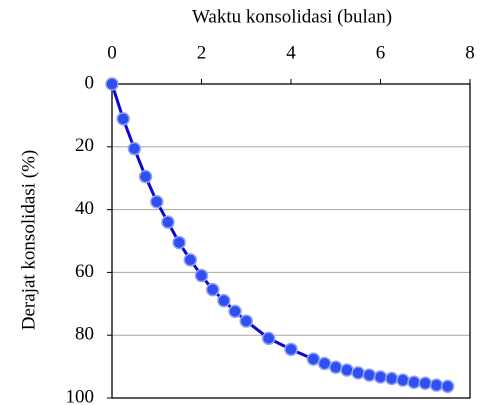 Image resolution: width=481 pixels, height=405 pixels. Describe the element at coordinates (291, 52) in the screenshot. I see `x-tick-label: 4` at that location.